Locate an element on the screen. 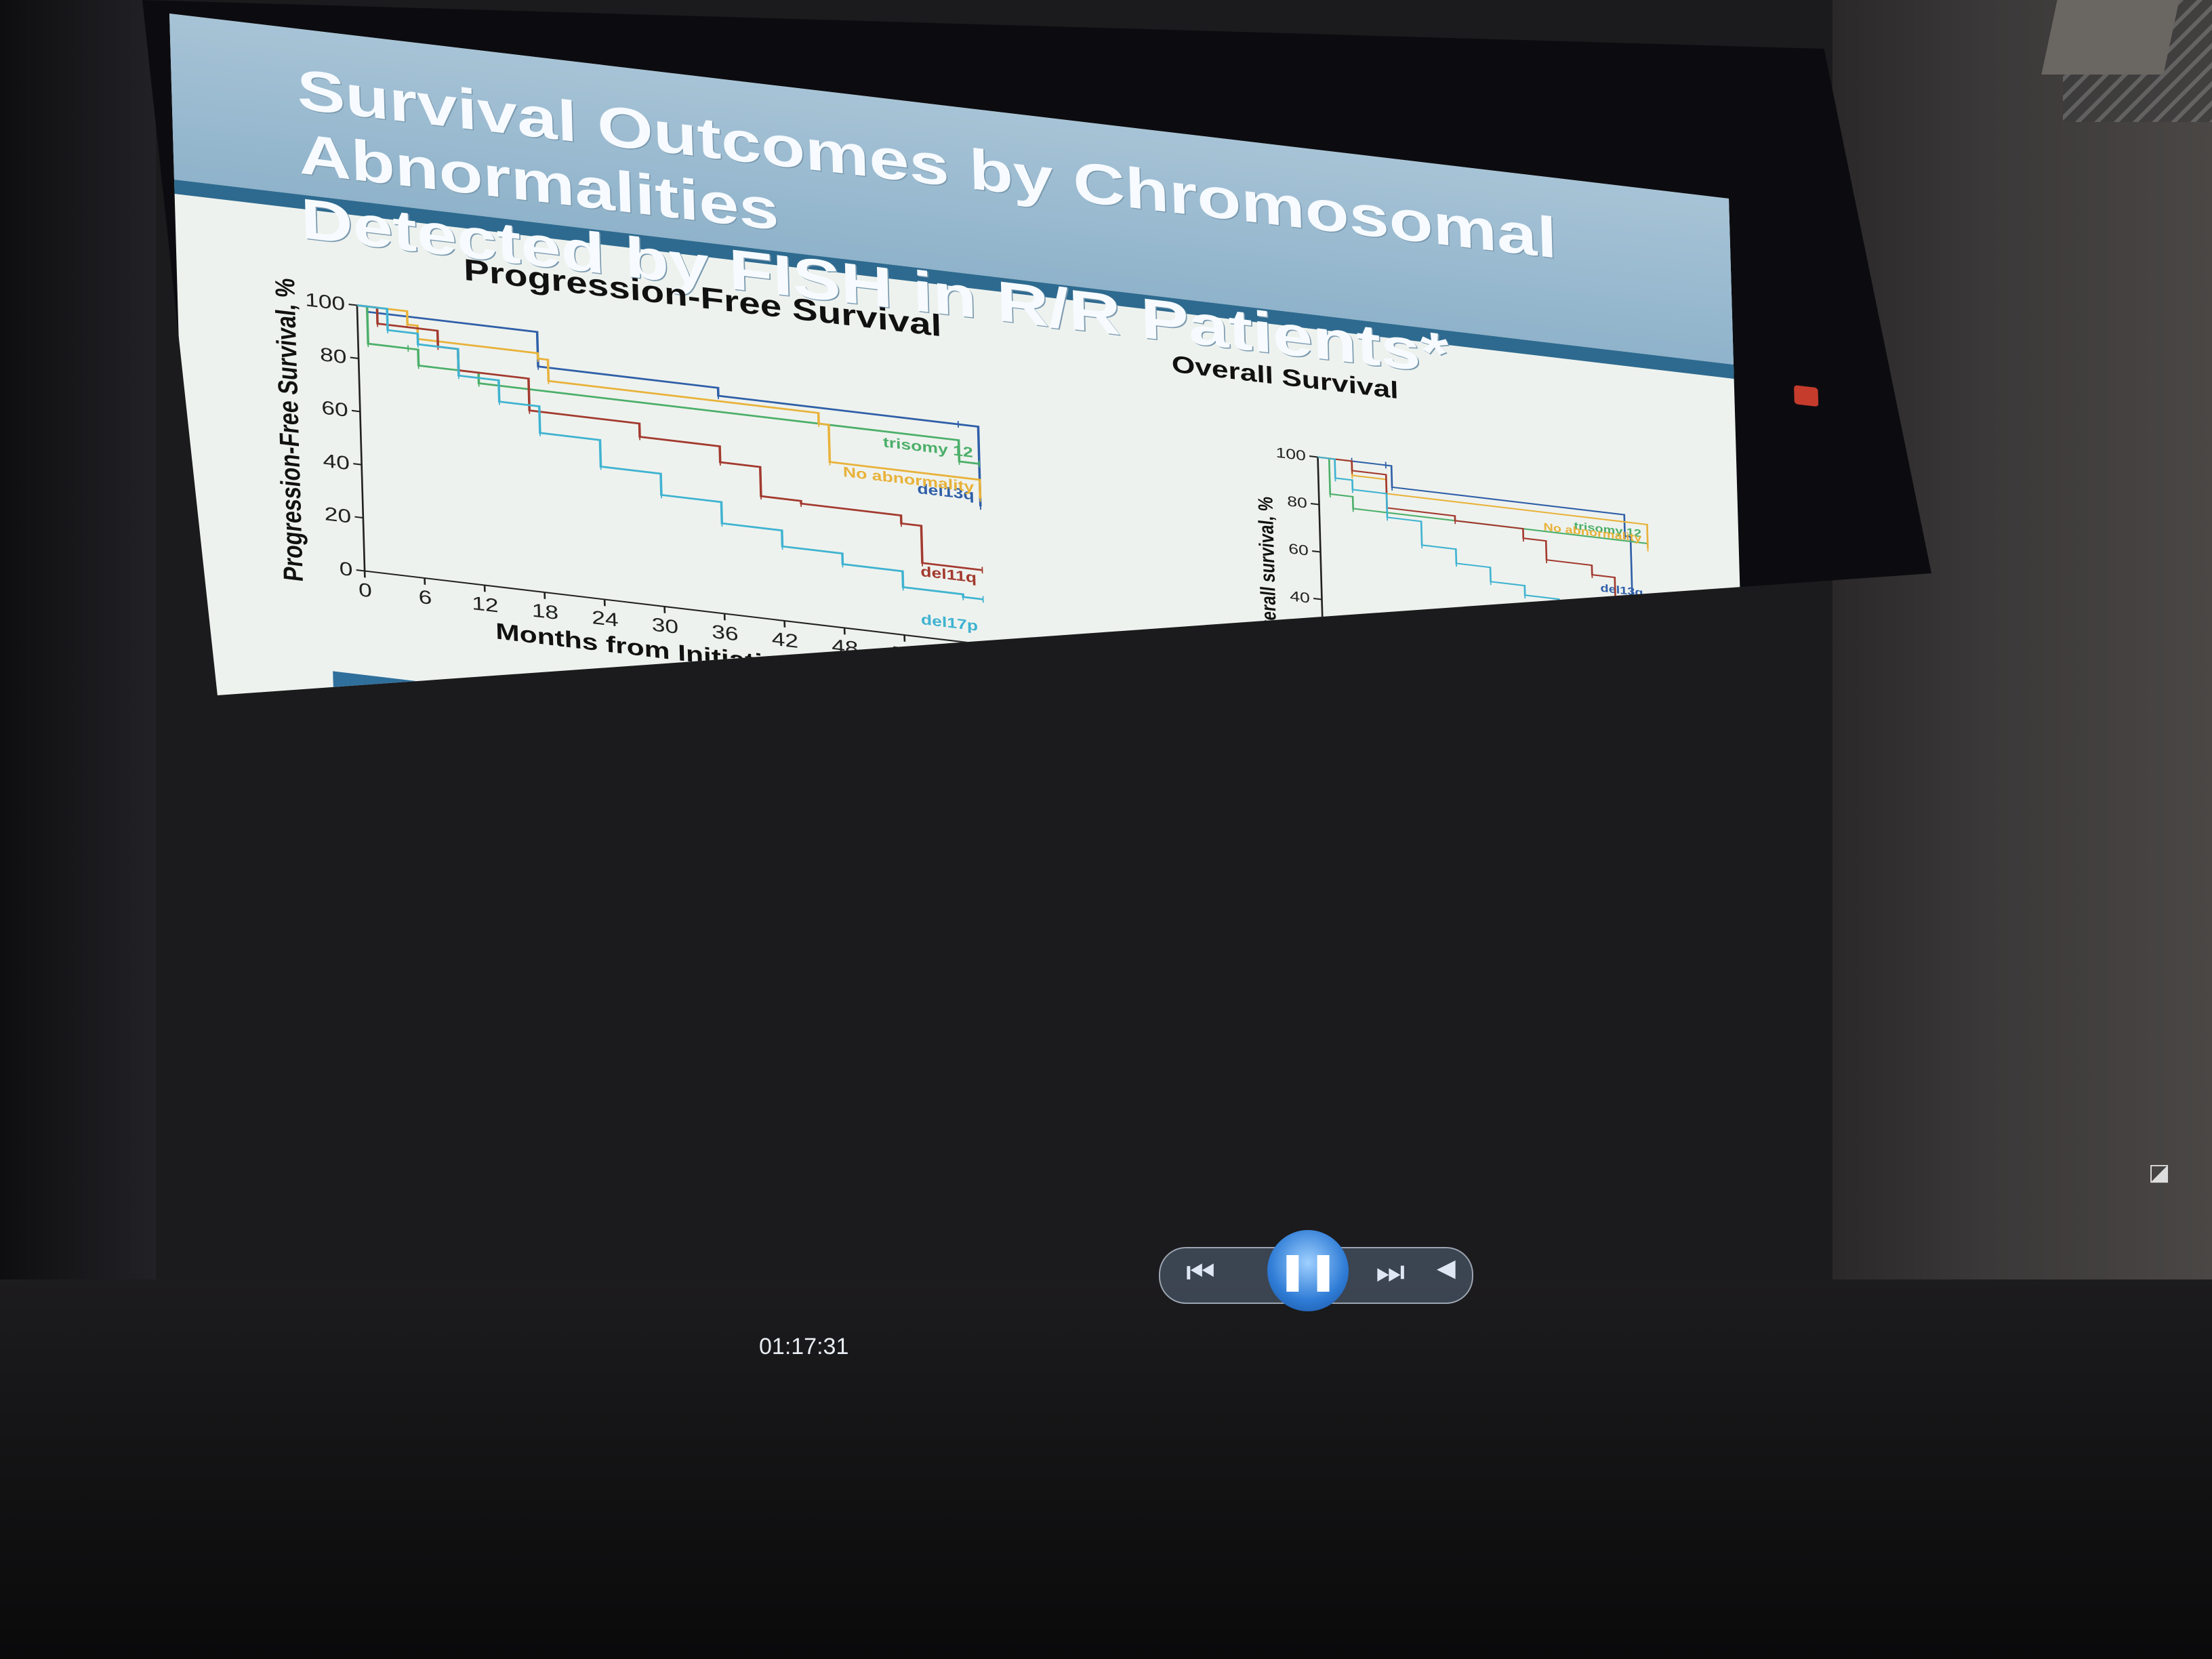  x-tick-label: 18 is located at coordinates (544, 611).